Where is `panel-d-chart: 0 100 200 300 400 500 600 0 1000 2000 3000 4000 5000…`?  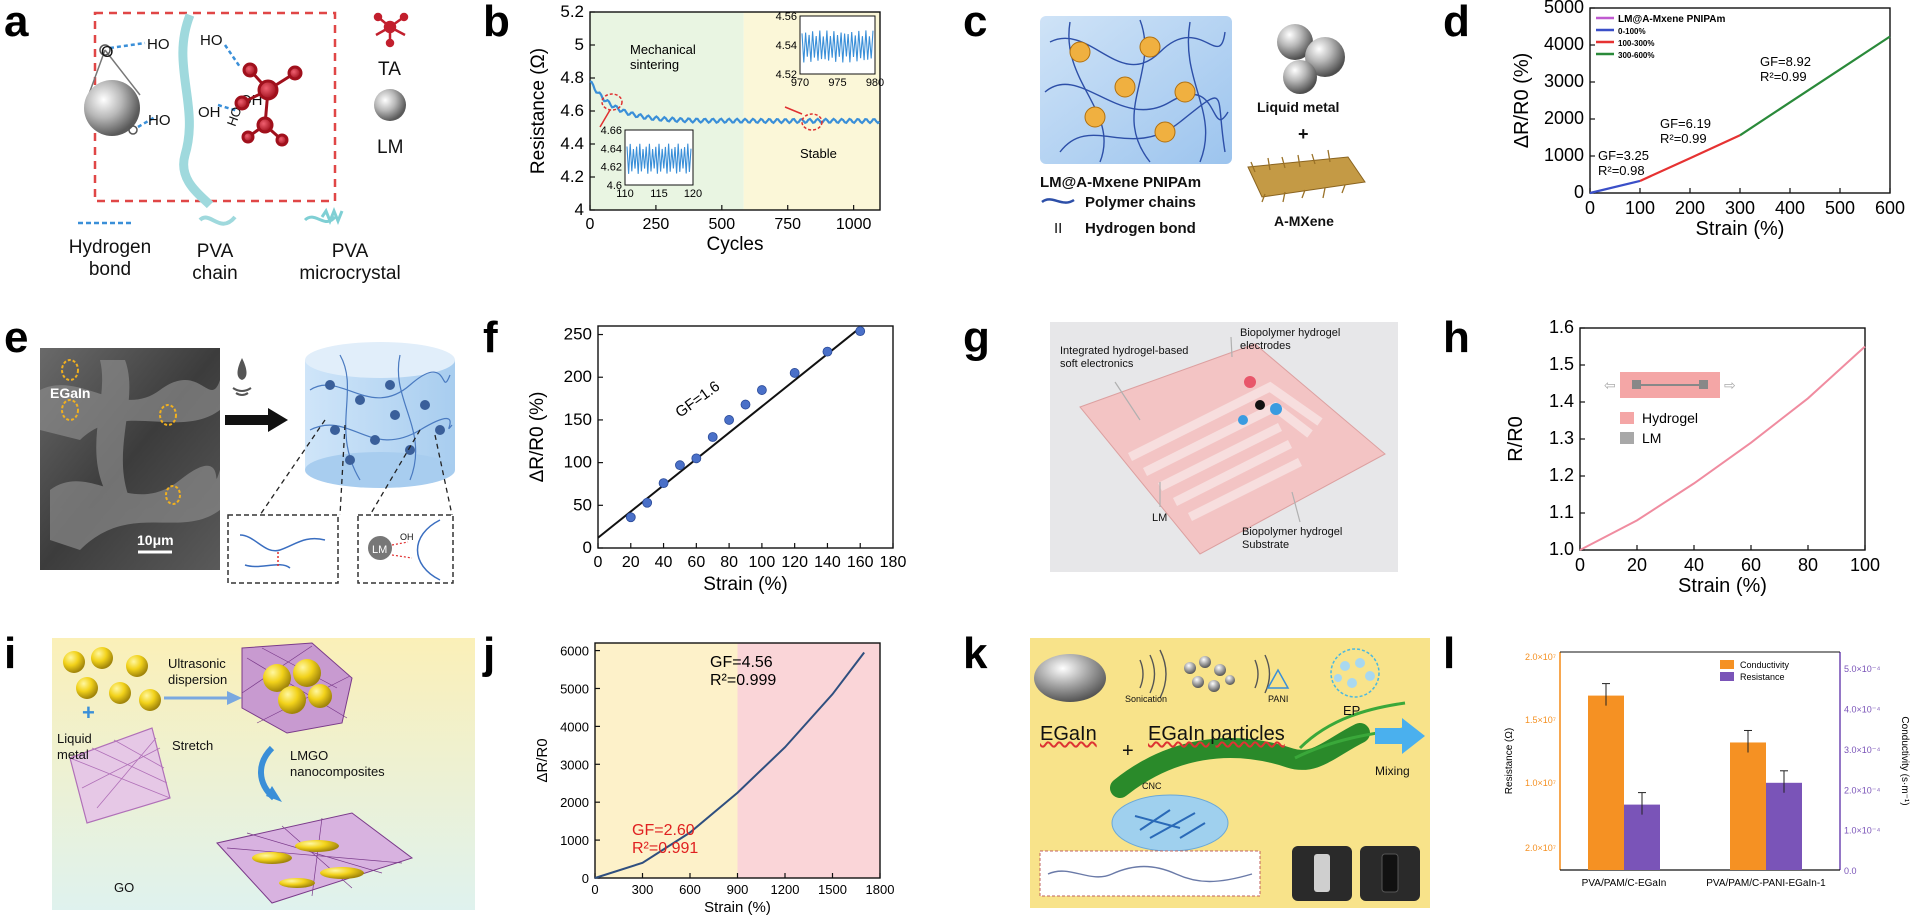 panel-d-chart: 0 100 200 300 400 500 600 0 1000 2000 3000 4000 5000… is located at coordinates (1710, 155).